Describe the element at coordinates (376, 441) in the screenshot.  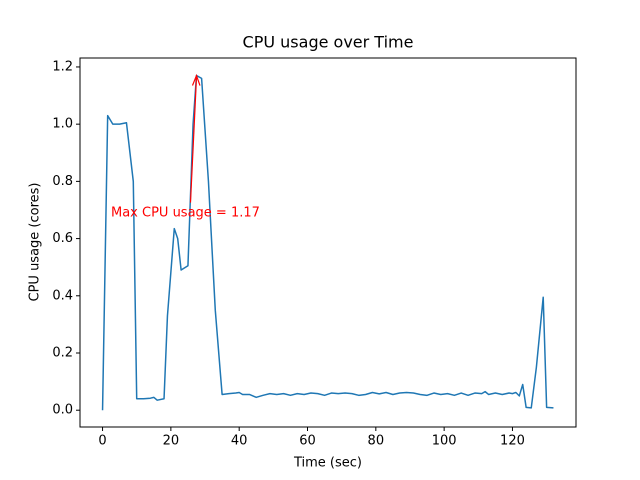
I see `x-tick-label: 80` at that location.